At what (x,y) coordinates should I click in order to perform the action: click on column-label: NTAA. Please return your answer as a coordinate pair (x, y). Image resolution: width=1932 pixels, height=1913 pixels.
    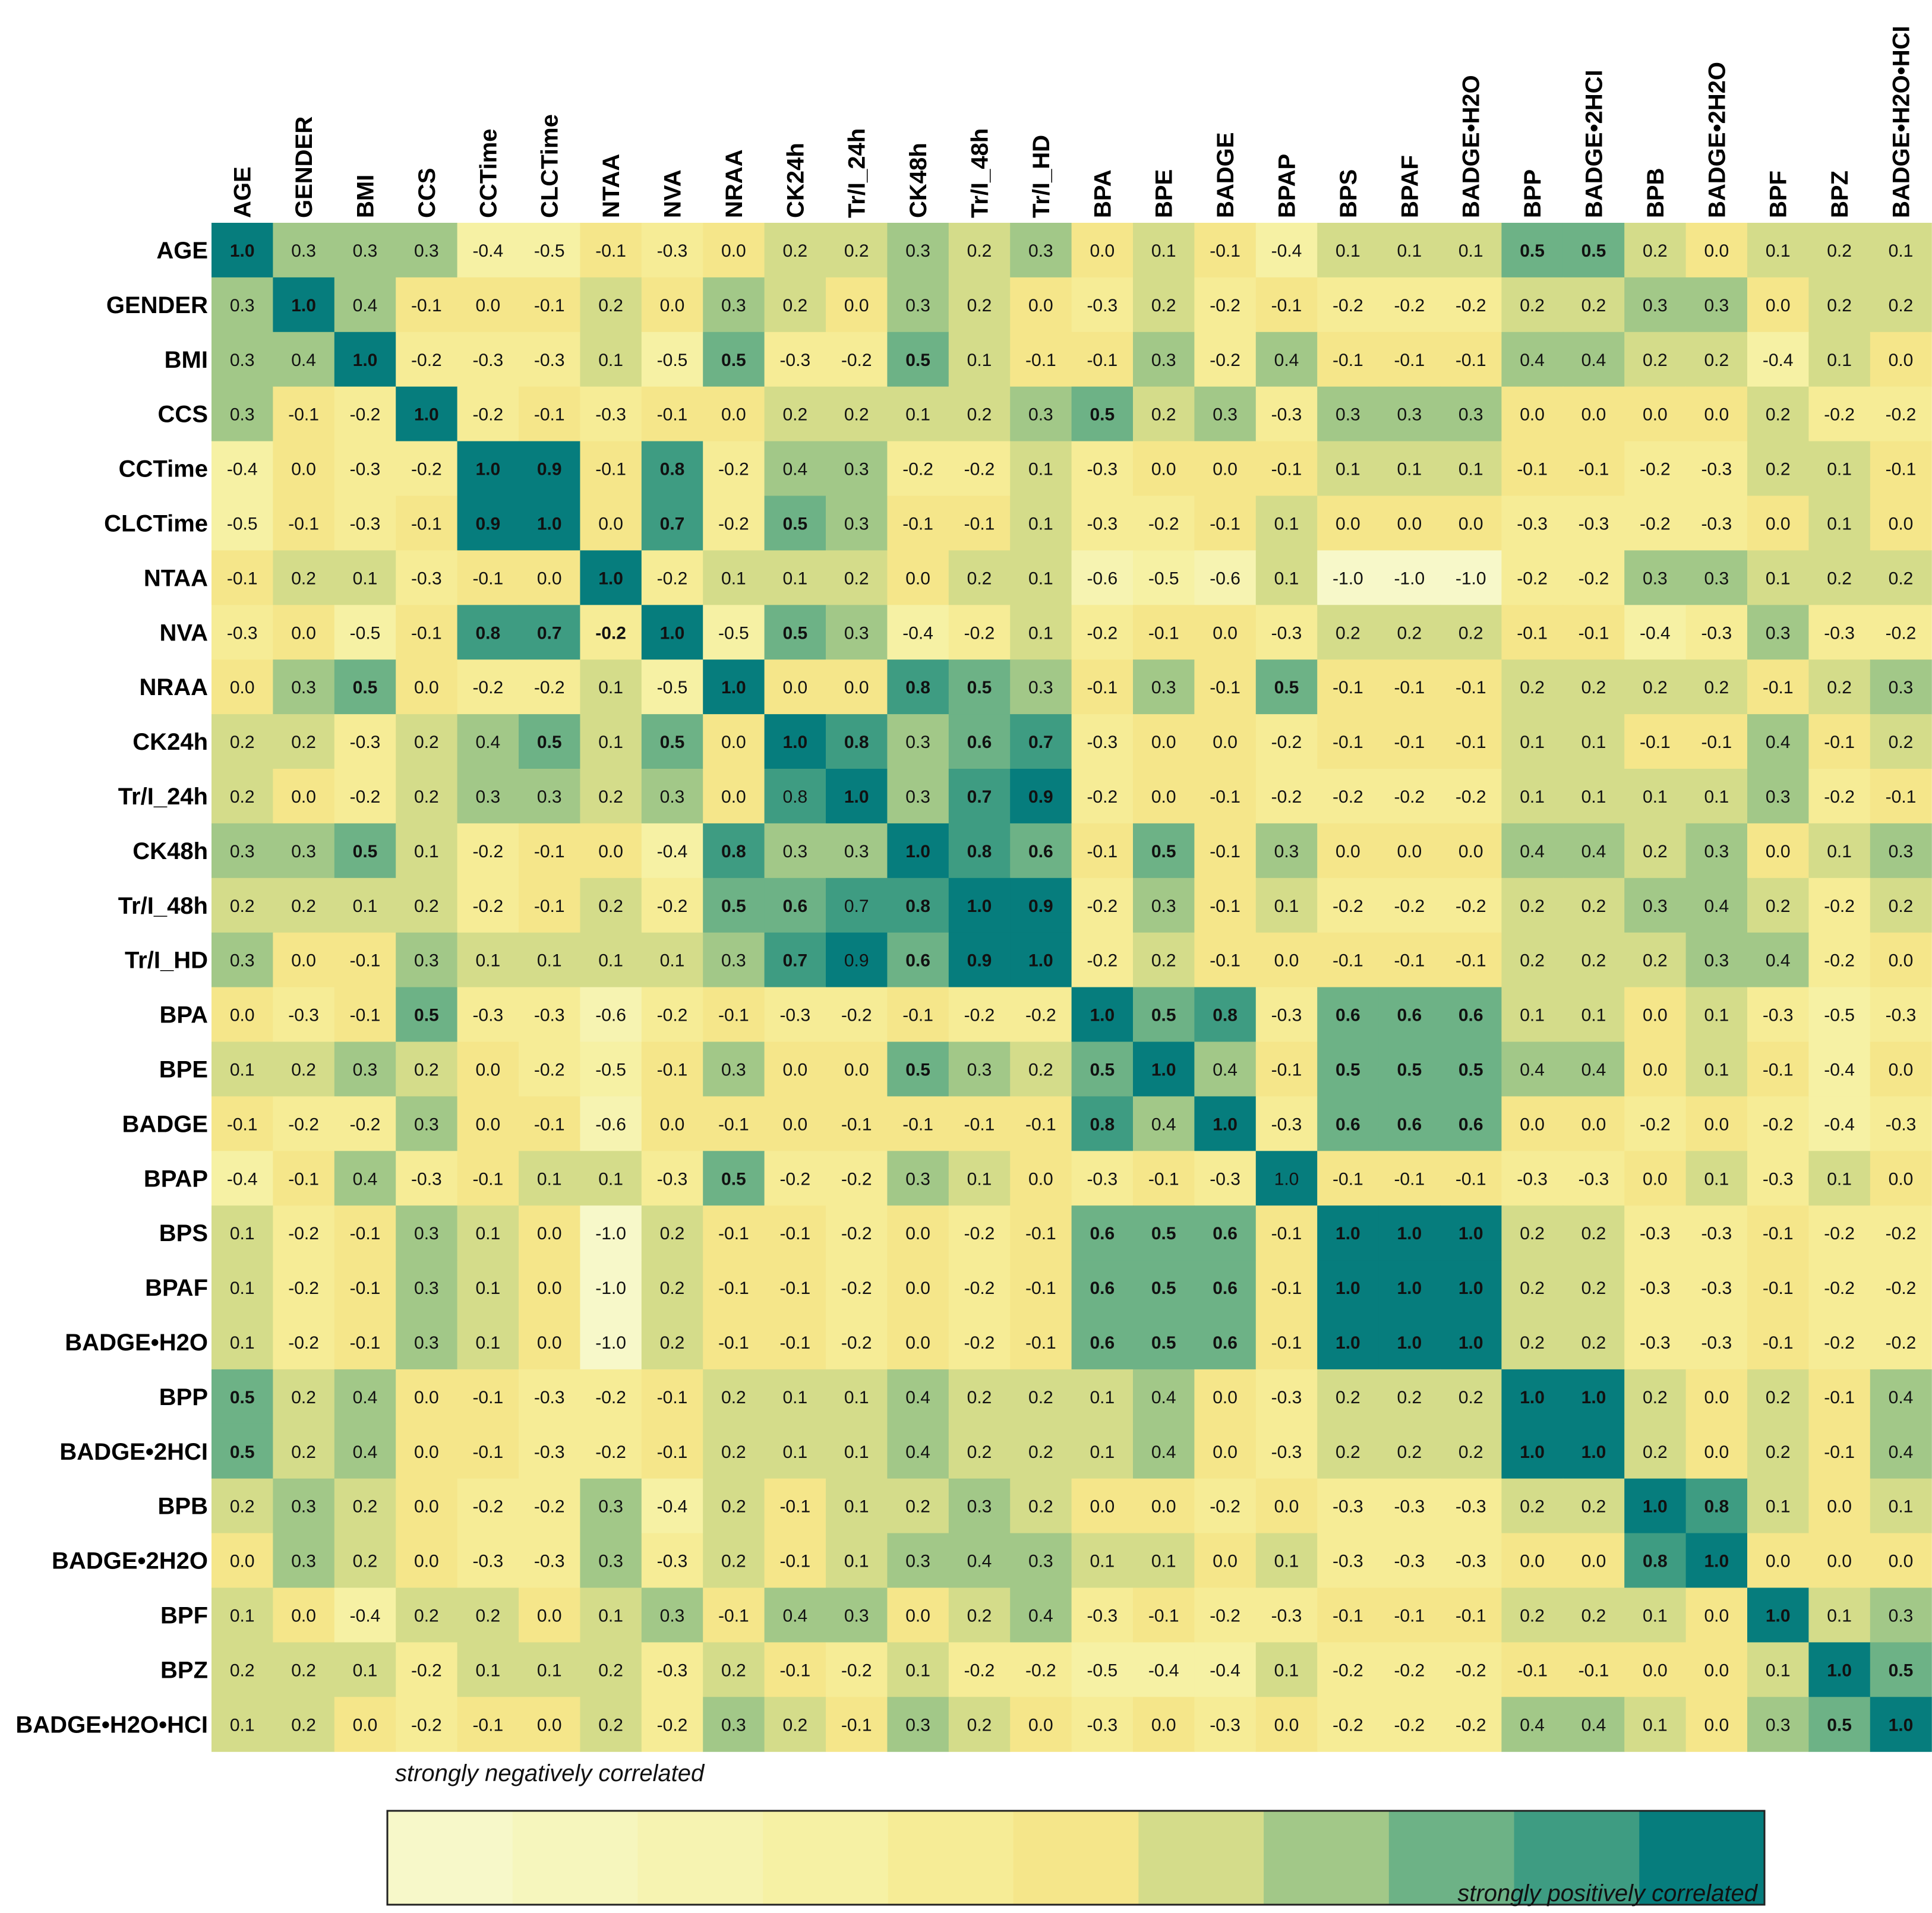
    Looking at the image, I should click on (611, 186).